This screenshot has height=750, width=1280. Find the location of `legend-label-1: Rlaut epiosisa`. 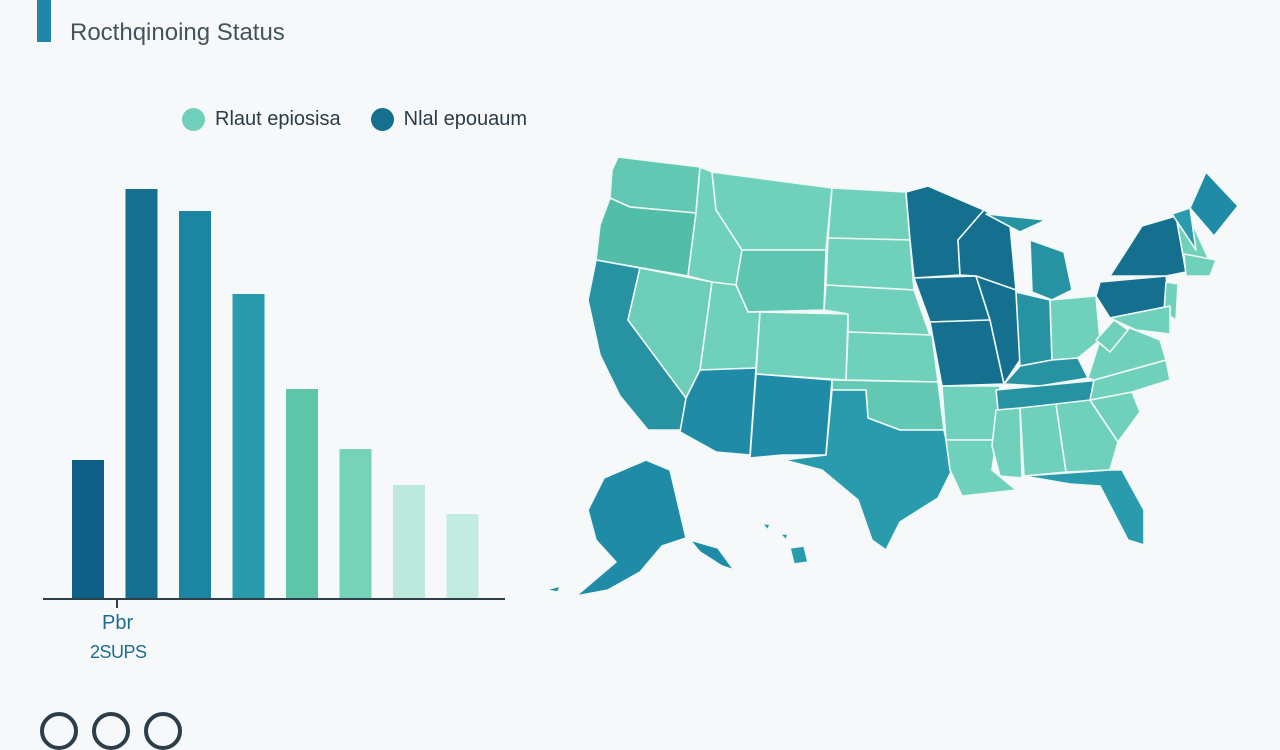

legend-label-1: Rlaut epiosisa is located at coordinates (278, 119).